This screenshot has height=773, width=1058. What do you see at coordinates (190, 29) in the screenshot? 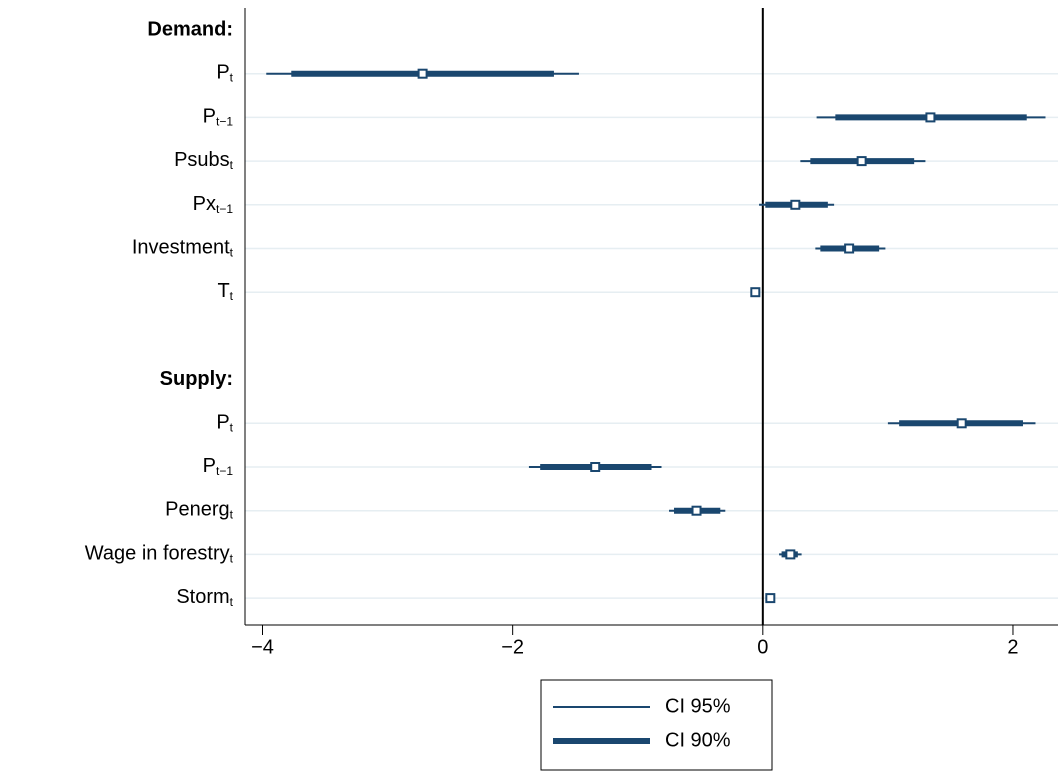
I see `group-header: Demand:` at bounding box center [190, 29].